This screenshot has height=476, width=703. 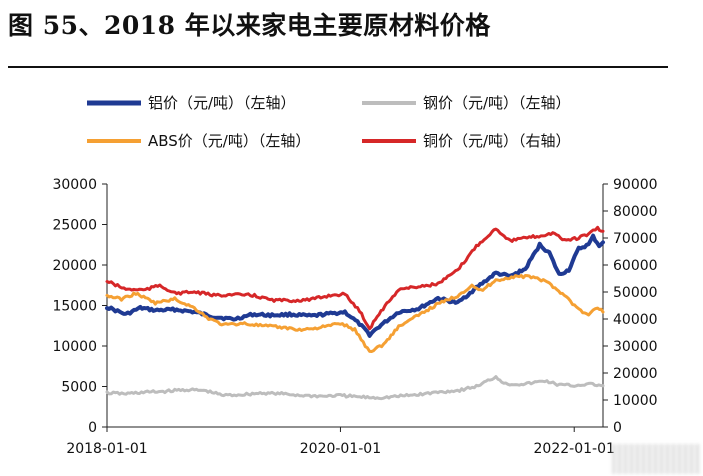 I want to click on left-tick-label: 15000, so click(x=74, y=307).